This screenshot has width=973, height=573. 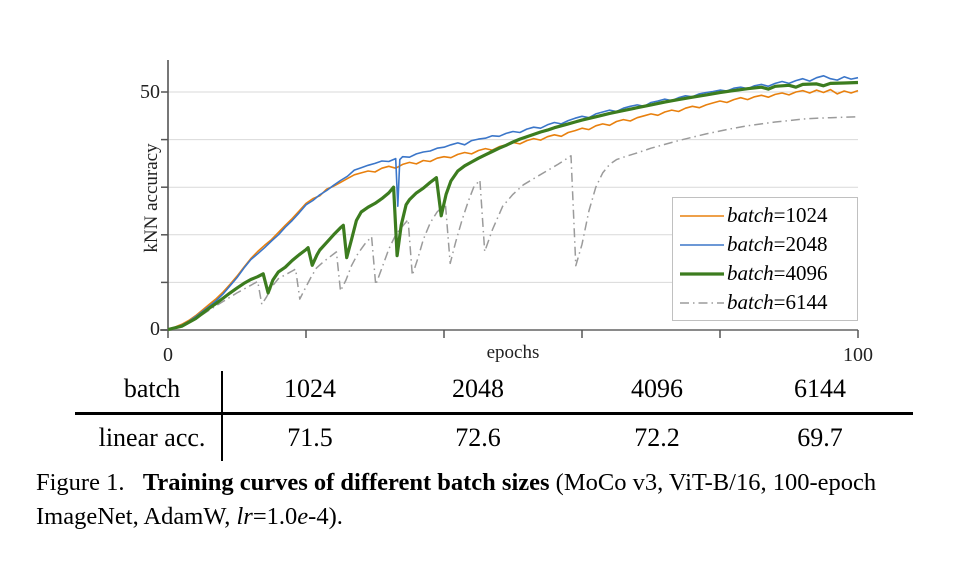 I want to click on table-header-cell: batch, so click(x=152, y=388).